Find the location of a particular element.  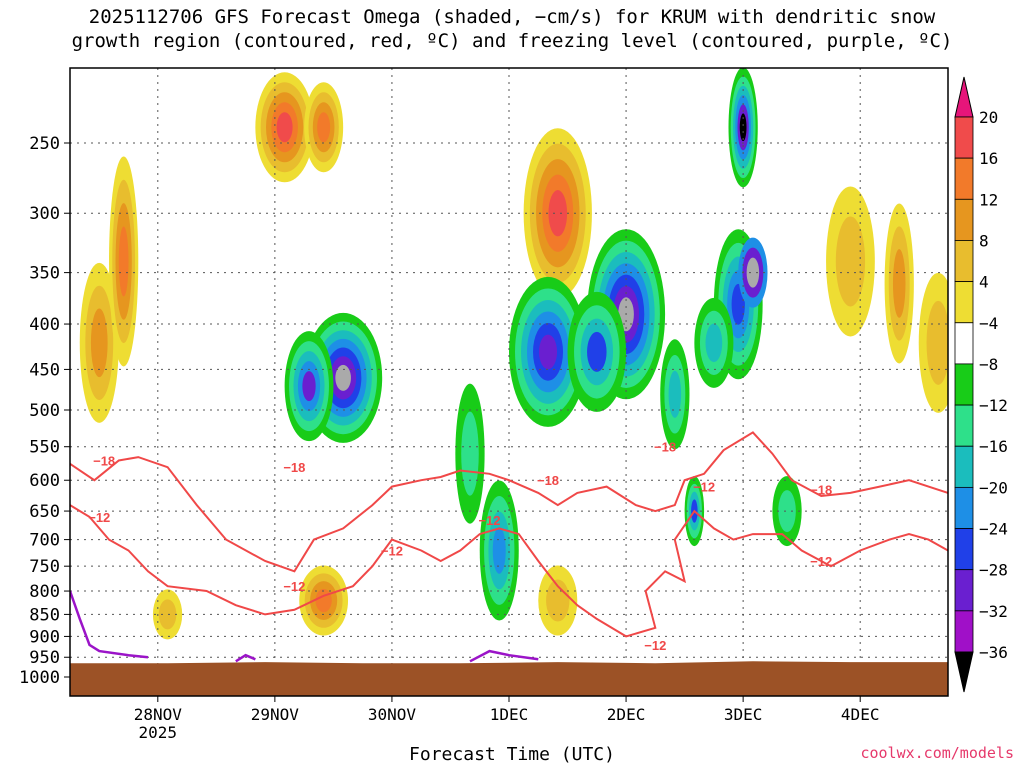

x-tick-label: 30NOV is located at coordinates (392, 714).